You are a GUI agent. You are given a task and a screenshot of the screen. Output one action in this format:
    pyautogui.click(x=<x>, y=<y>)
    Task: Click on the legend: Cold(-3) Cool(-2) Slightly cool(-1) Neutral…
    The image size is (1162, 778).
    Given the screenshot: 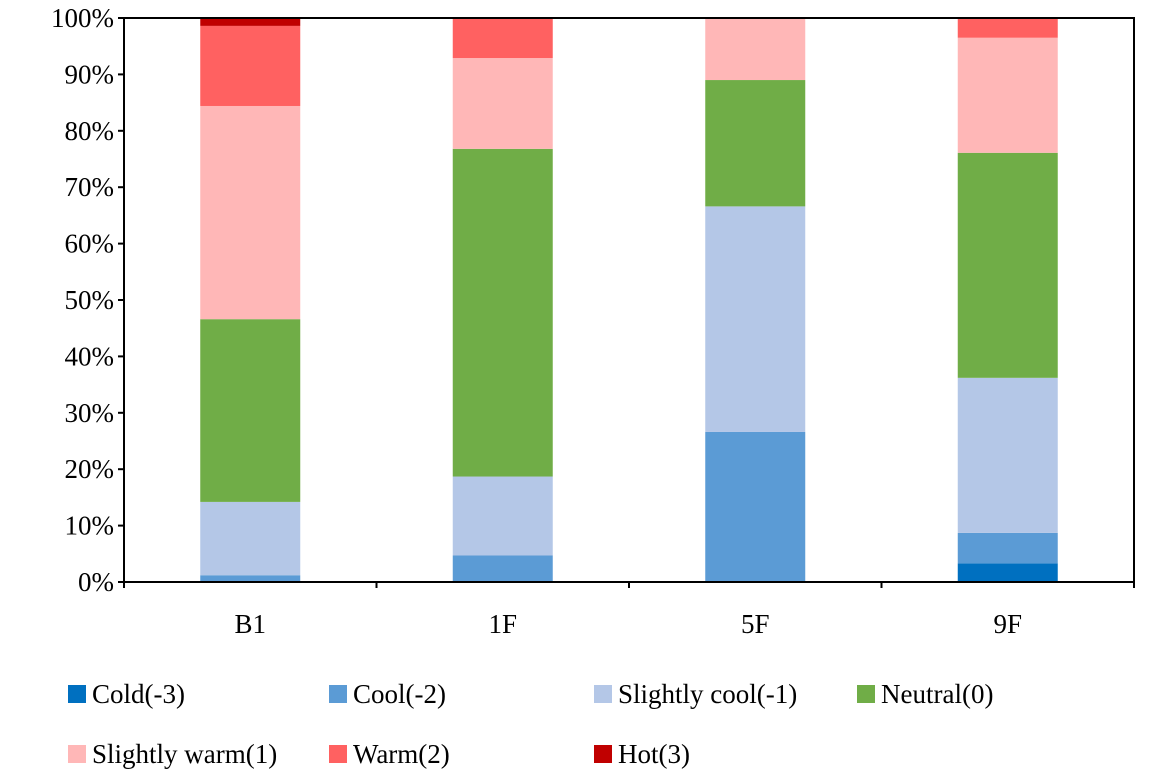 What is the action you would take?
    pyautogui.click(x=530, y=724)
    